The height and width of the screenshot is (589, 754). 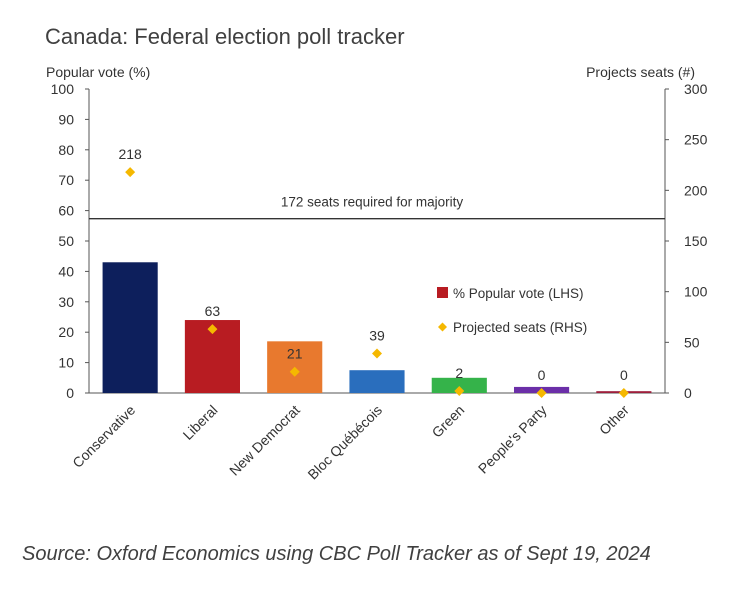 What do you see at coordinates (66, 180) in the screenshot?
I see `left-tick-label: 70` at bounding box center [66, 180].